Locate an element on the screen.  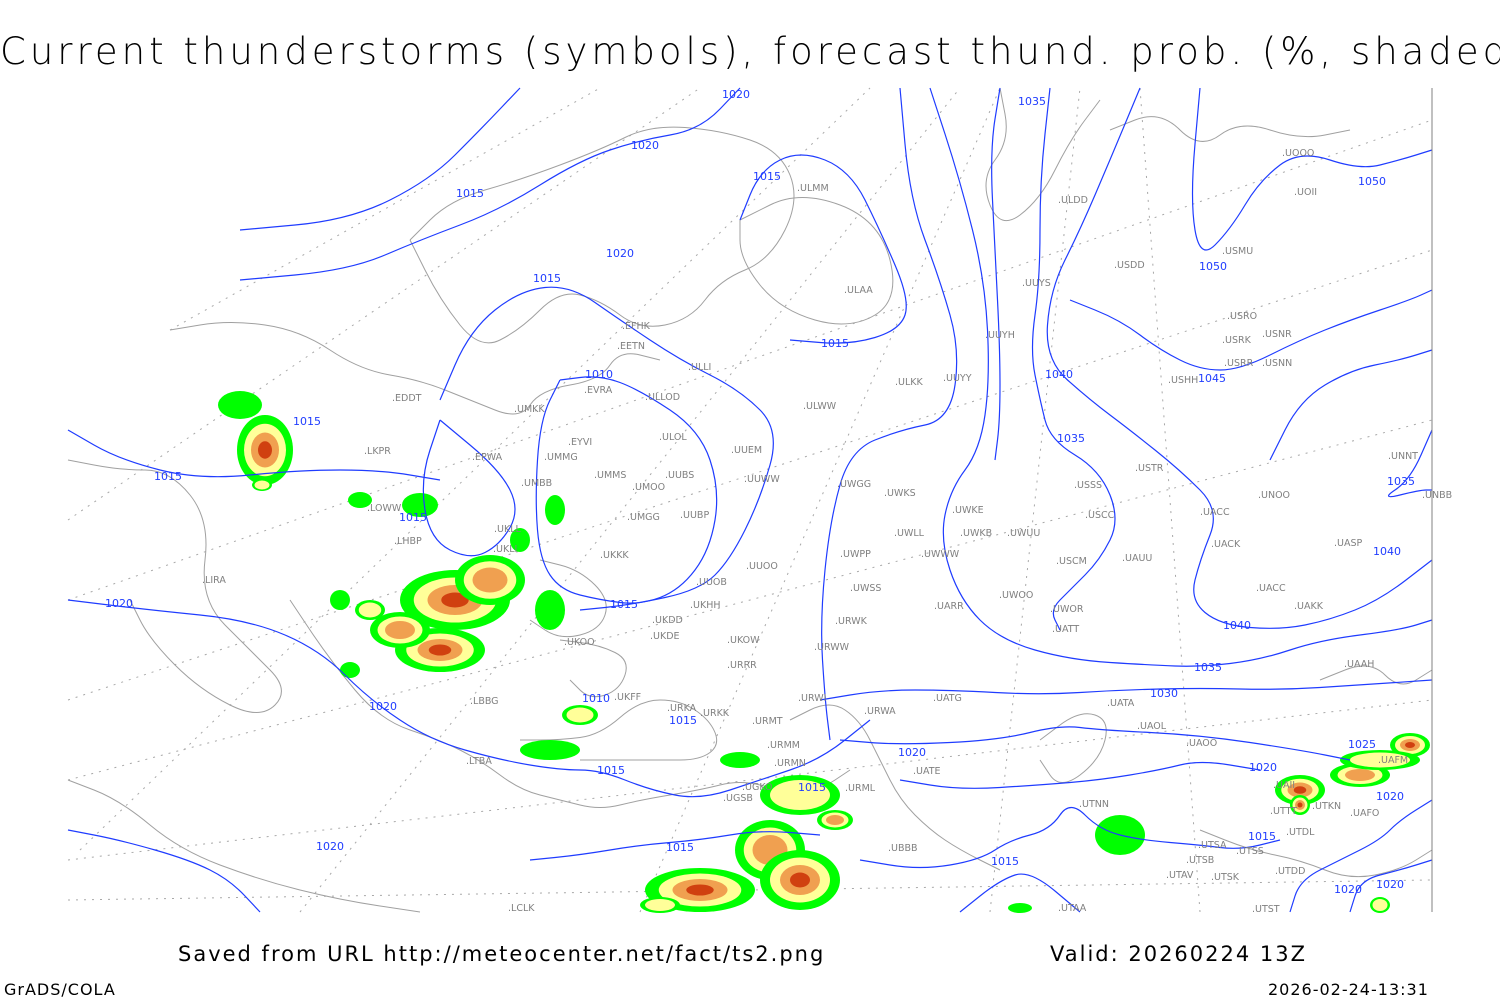
station-label: .UASP is located at coordinates (1348, 543).